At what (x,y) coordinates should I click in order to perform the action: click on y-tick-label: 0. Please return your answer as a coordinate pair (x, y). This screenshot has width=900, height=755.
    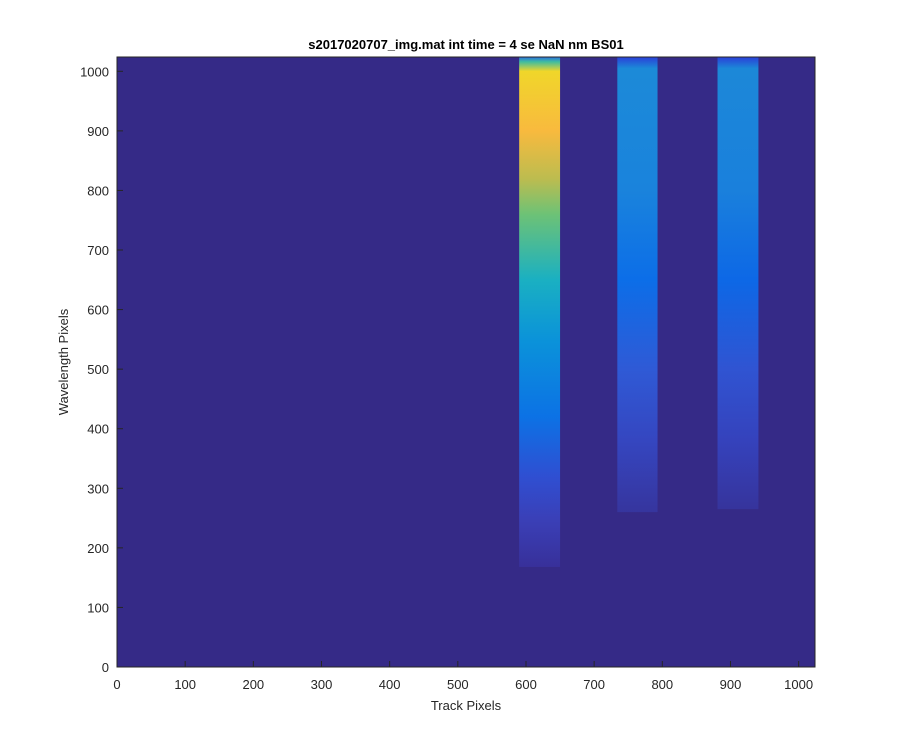
    Looking at the image, I should click on (105, 667).